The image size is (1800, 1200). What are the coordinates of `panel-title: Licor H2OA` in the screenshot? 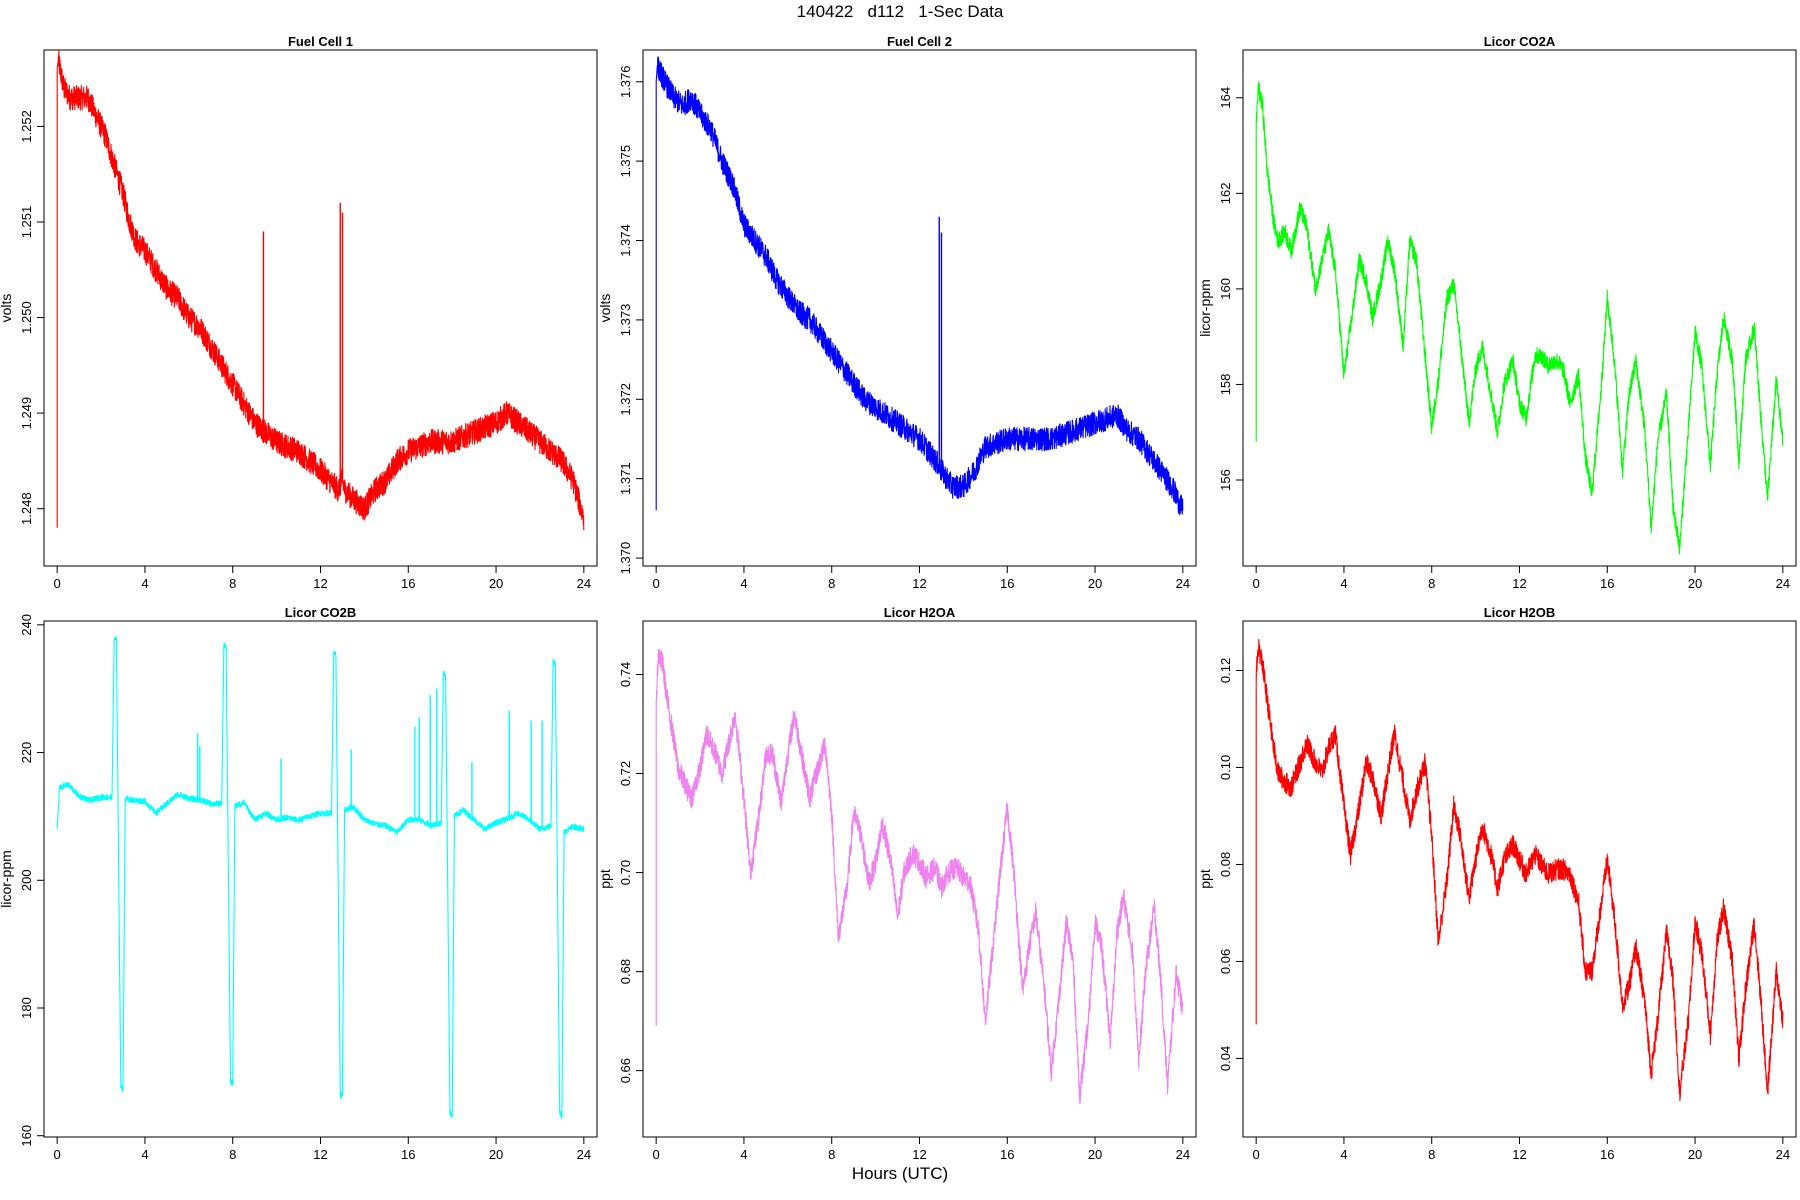 It's located at (920, 612).